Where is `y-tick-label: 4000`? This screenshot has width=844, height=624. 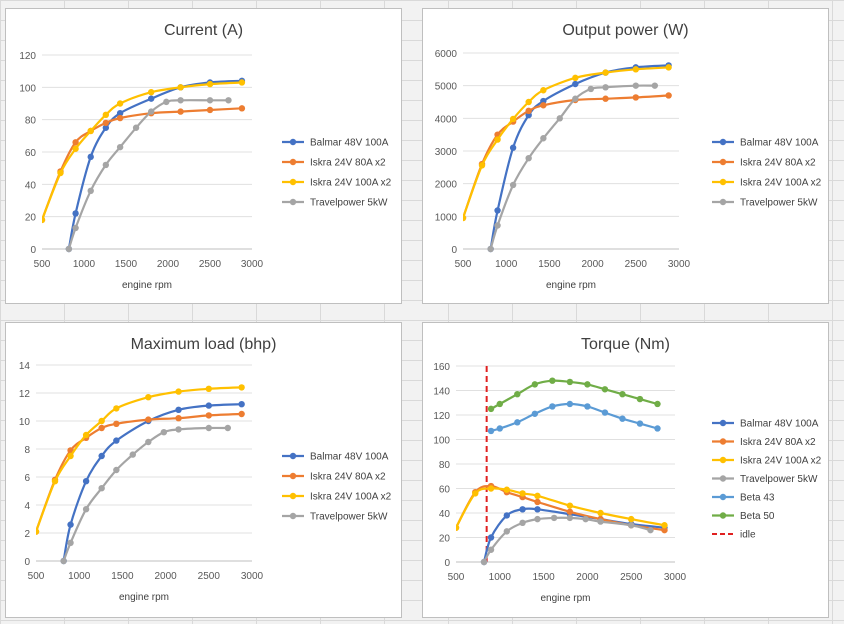 y-tick-label: 4000 is located at coordinates (446, 119).